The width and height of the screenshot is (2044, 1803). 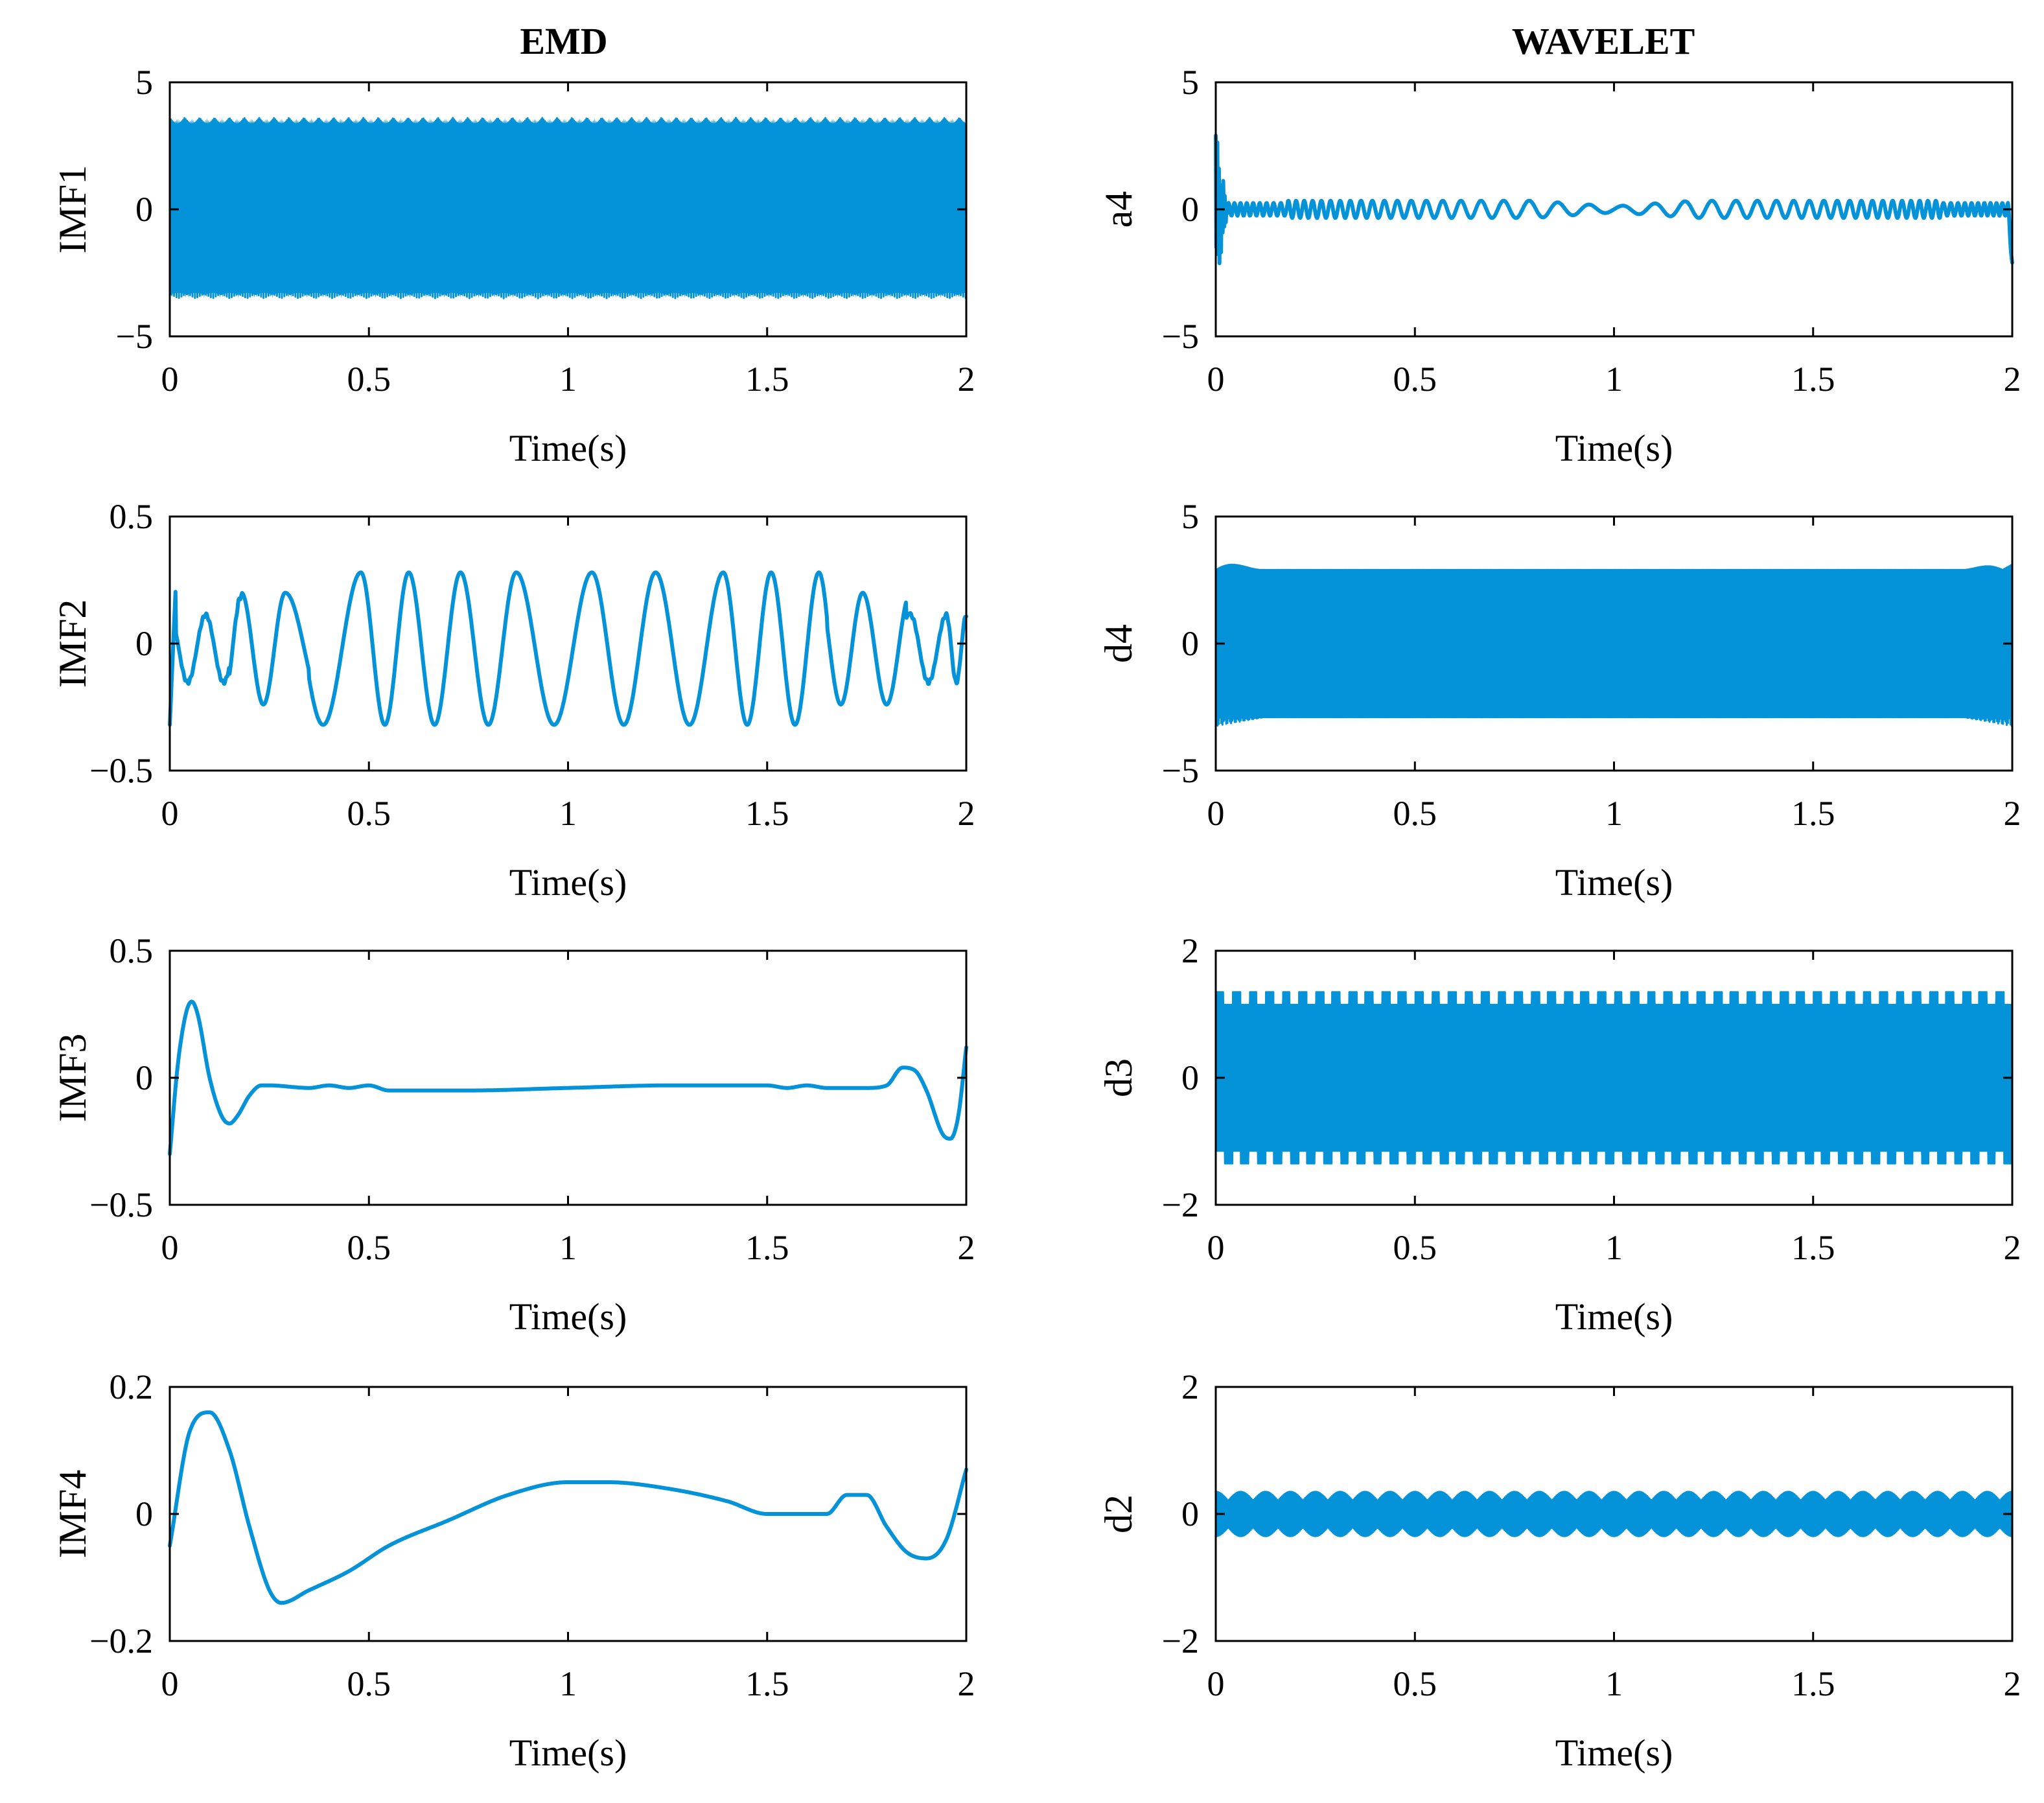 What do you see at coordinates (1614, 1078) in the screenshot?
I see `series-d3` at bounding box center [1614, 1078].